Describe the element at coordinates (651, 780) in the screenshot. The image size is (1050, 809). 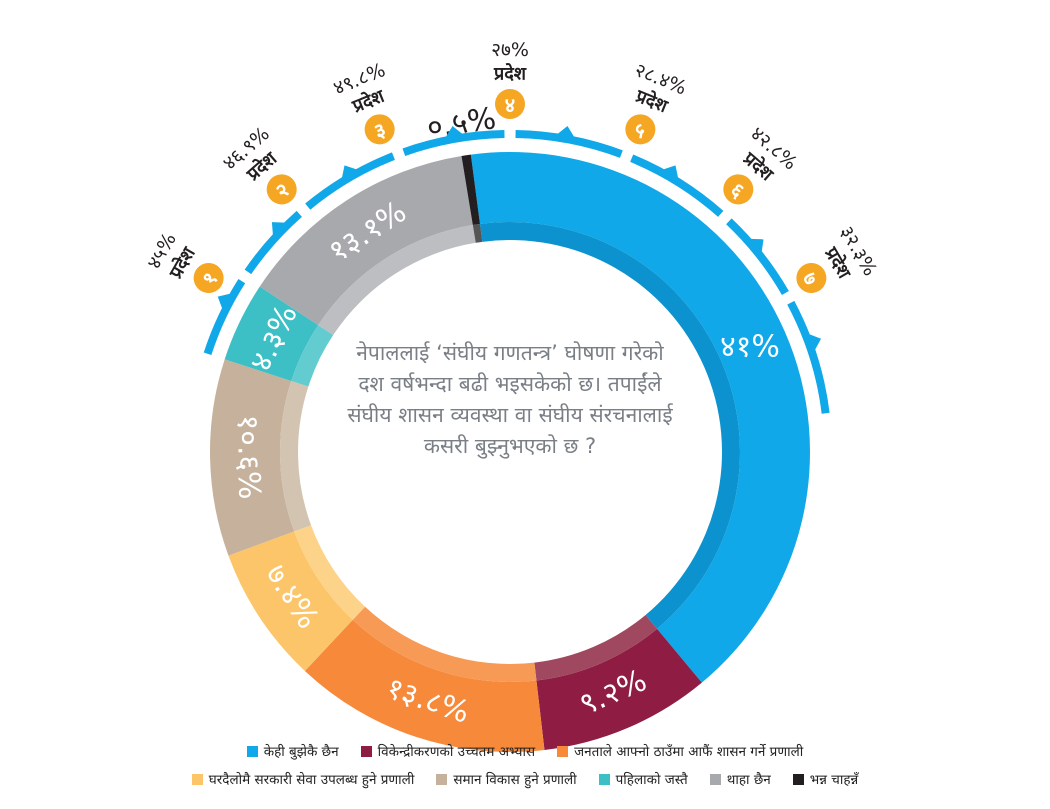
I see `legend-label-6: पहिलाको जस्तै` at that location.